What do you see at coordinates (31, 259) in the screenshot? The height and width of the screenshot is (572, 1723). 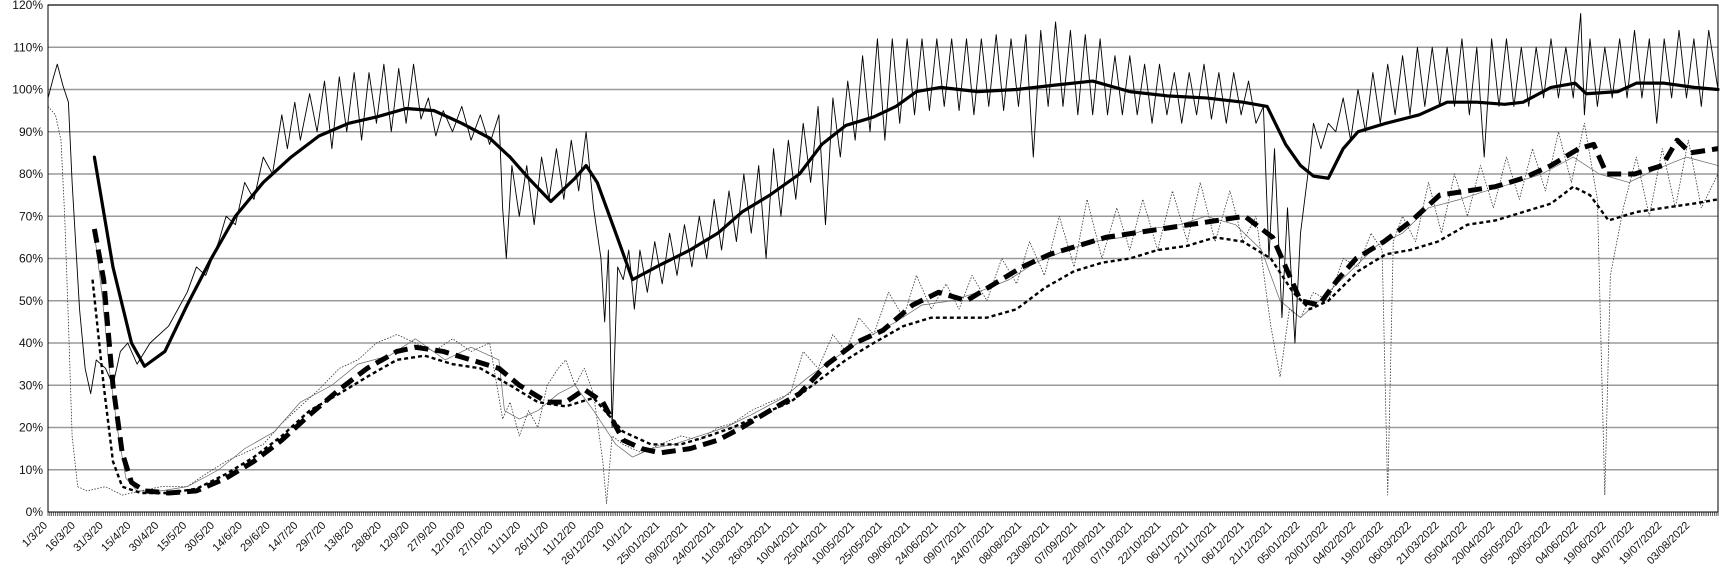 I see `y-tick-label: 60%` at bounding box center [31, 259].